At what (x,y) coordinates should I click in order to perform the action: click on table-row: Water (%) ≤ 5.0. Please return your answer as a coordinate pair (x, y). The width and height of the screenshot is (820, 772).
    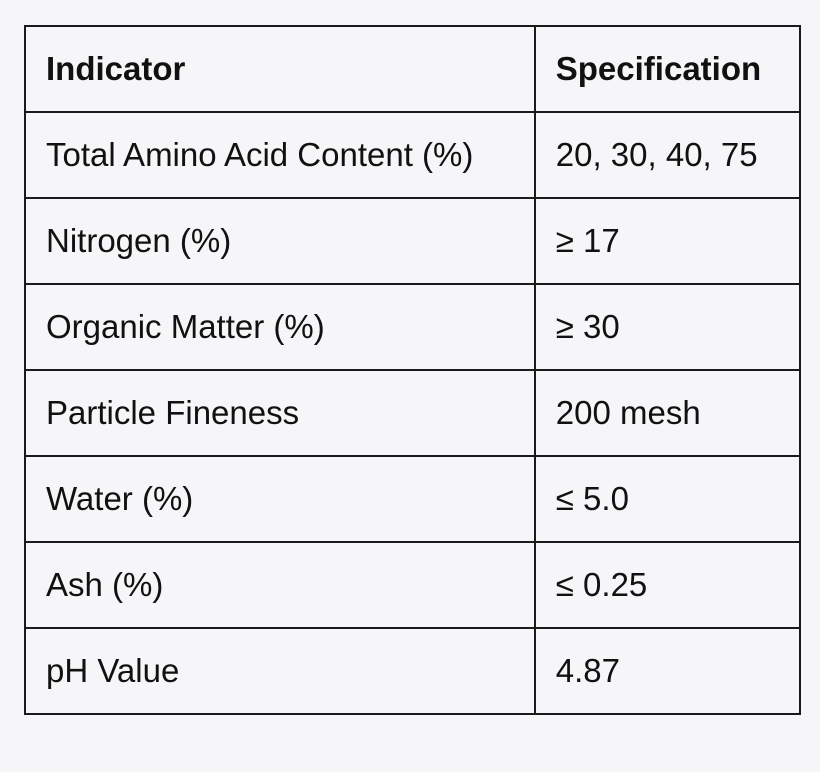
    Looking at the image, I should click on (413, 499).